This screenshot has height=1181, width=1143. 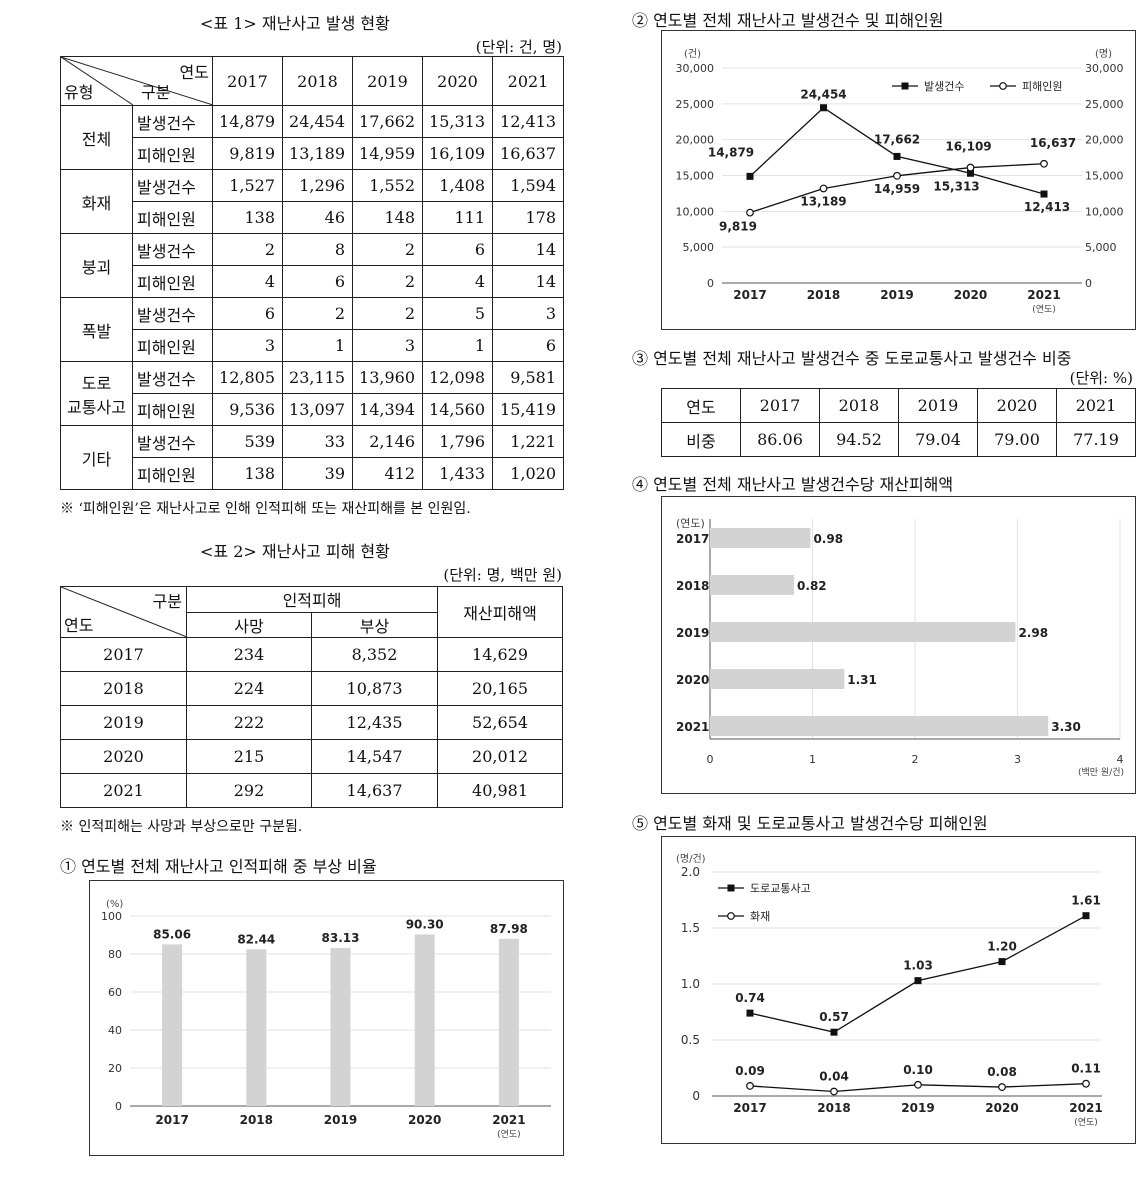 I want to click on table1-corner-header: 연도 구분 유형, so click(x=136, y=81).